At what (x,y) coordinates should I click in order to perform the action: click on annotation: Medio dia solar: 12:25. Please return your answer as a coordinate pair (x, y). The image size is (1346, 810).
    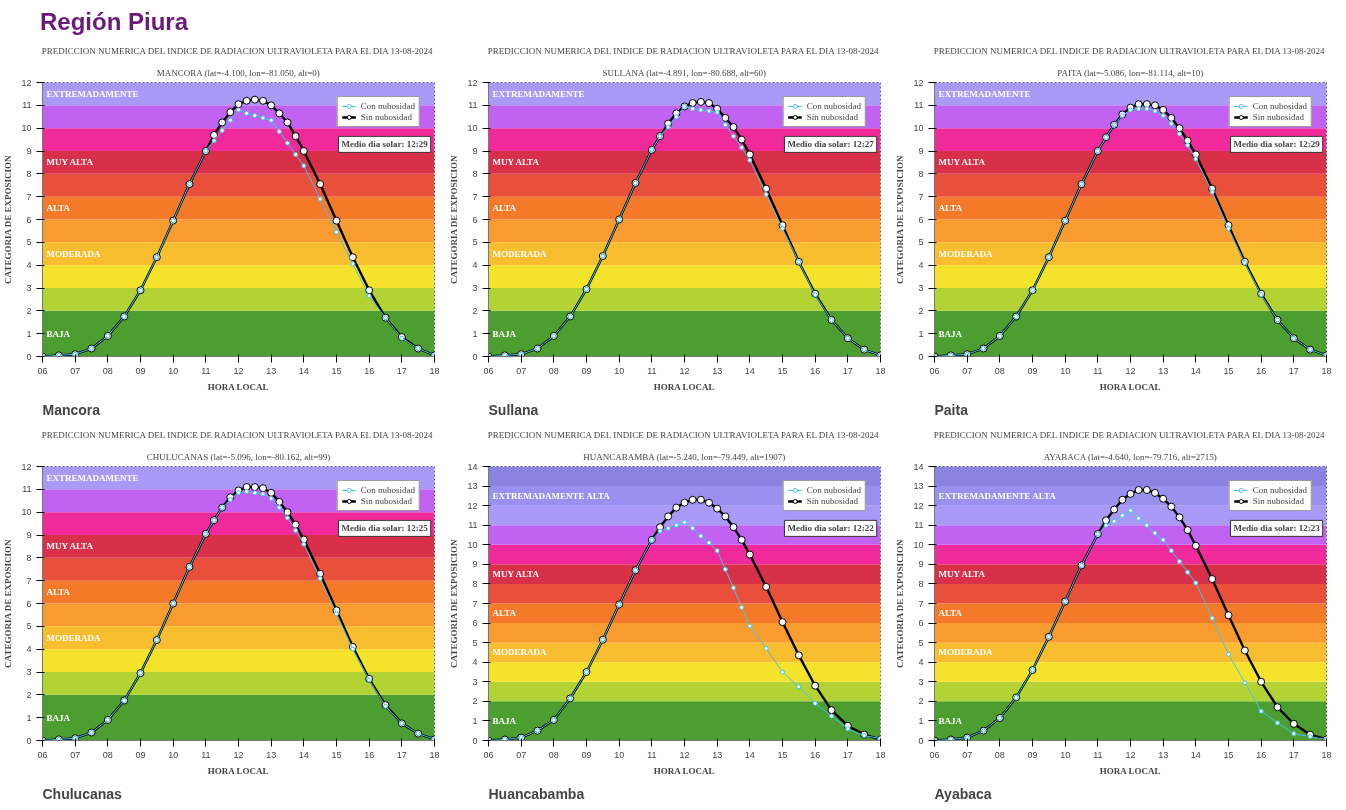
    Looking at the image, I should click on (385, 528).